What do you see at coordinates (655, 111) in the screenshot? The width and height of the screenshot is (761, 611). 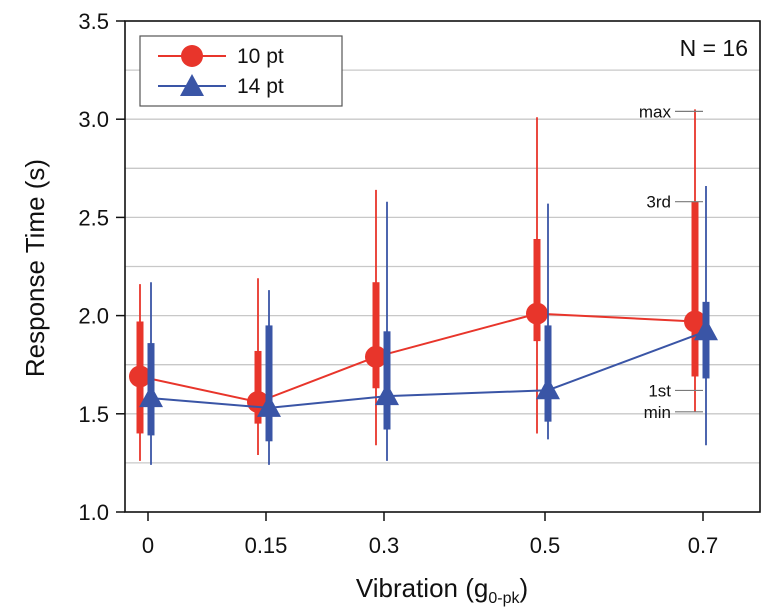 I see `annotation-label-max: max` at bounding box center [655, 111].